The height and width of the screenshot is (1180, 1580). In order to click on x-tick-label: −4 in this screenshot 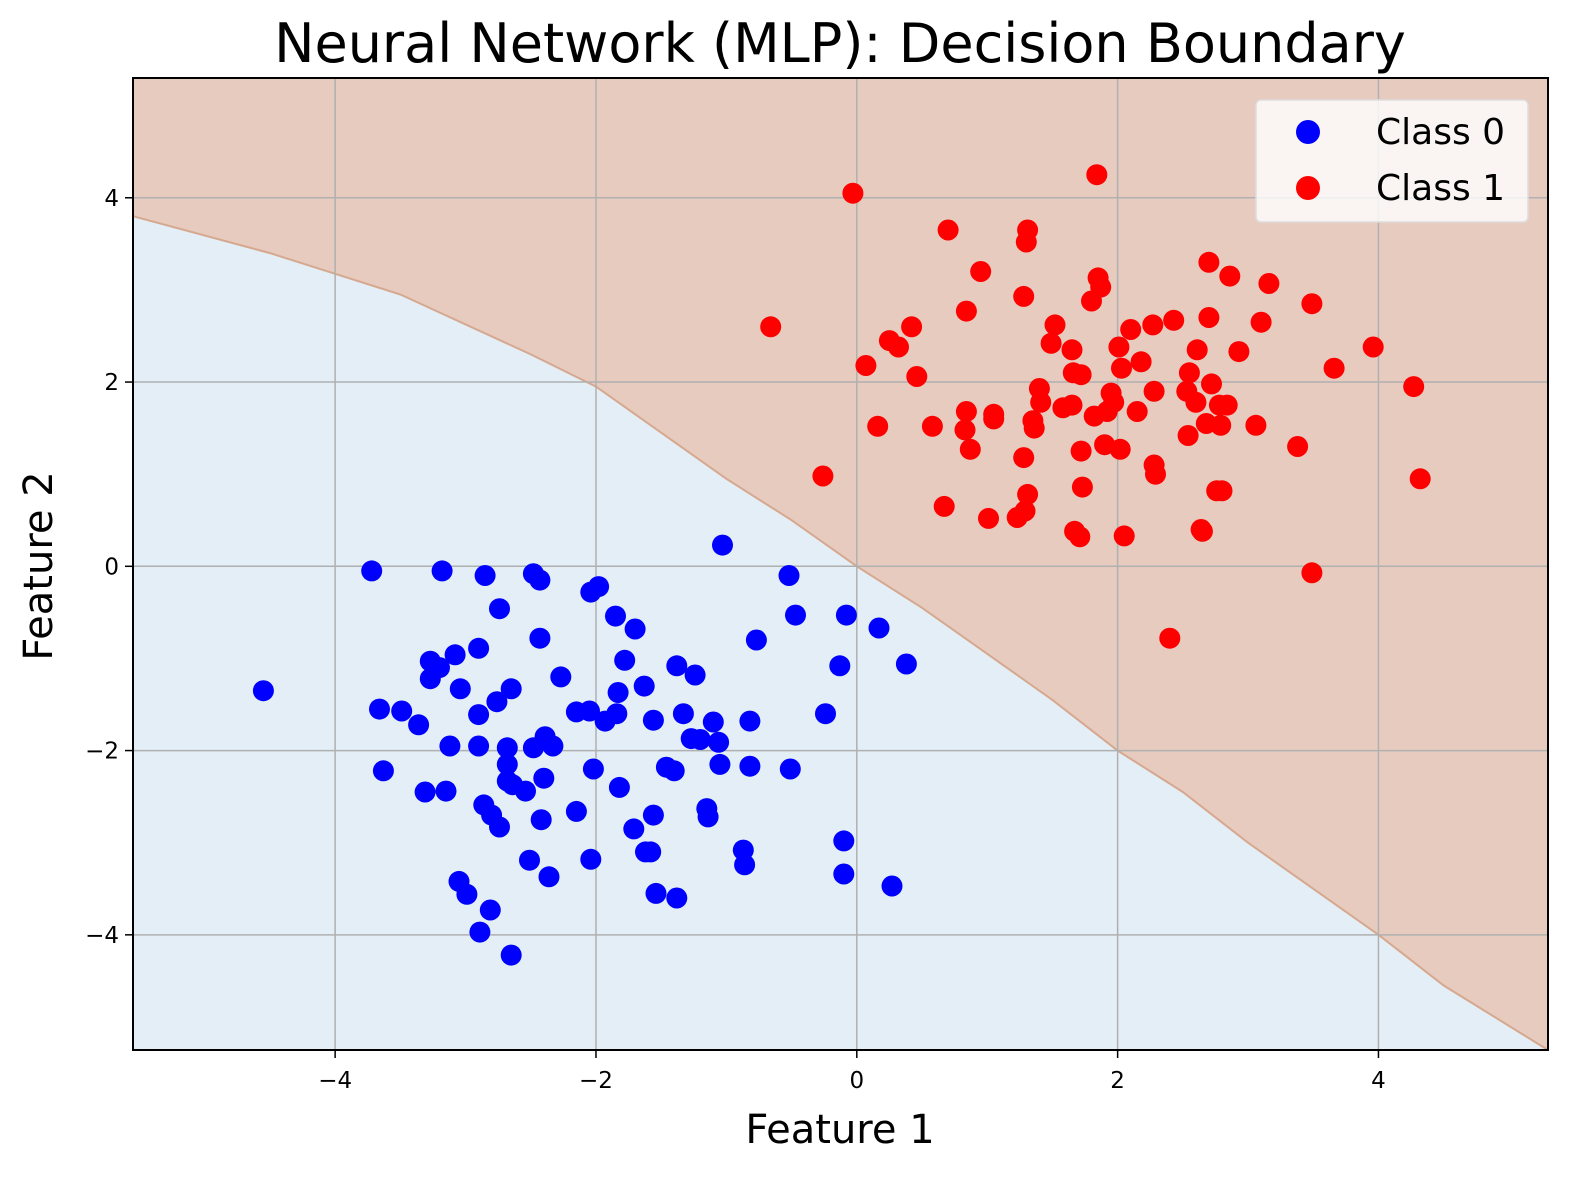, I will do `click(335, 1081)`.